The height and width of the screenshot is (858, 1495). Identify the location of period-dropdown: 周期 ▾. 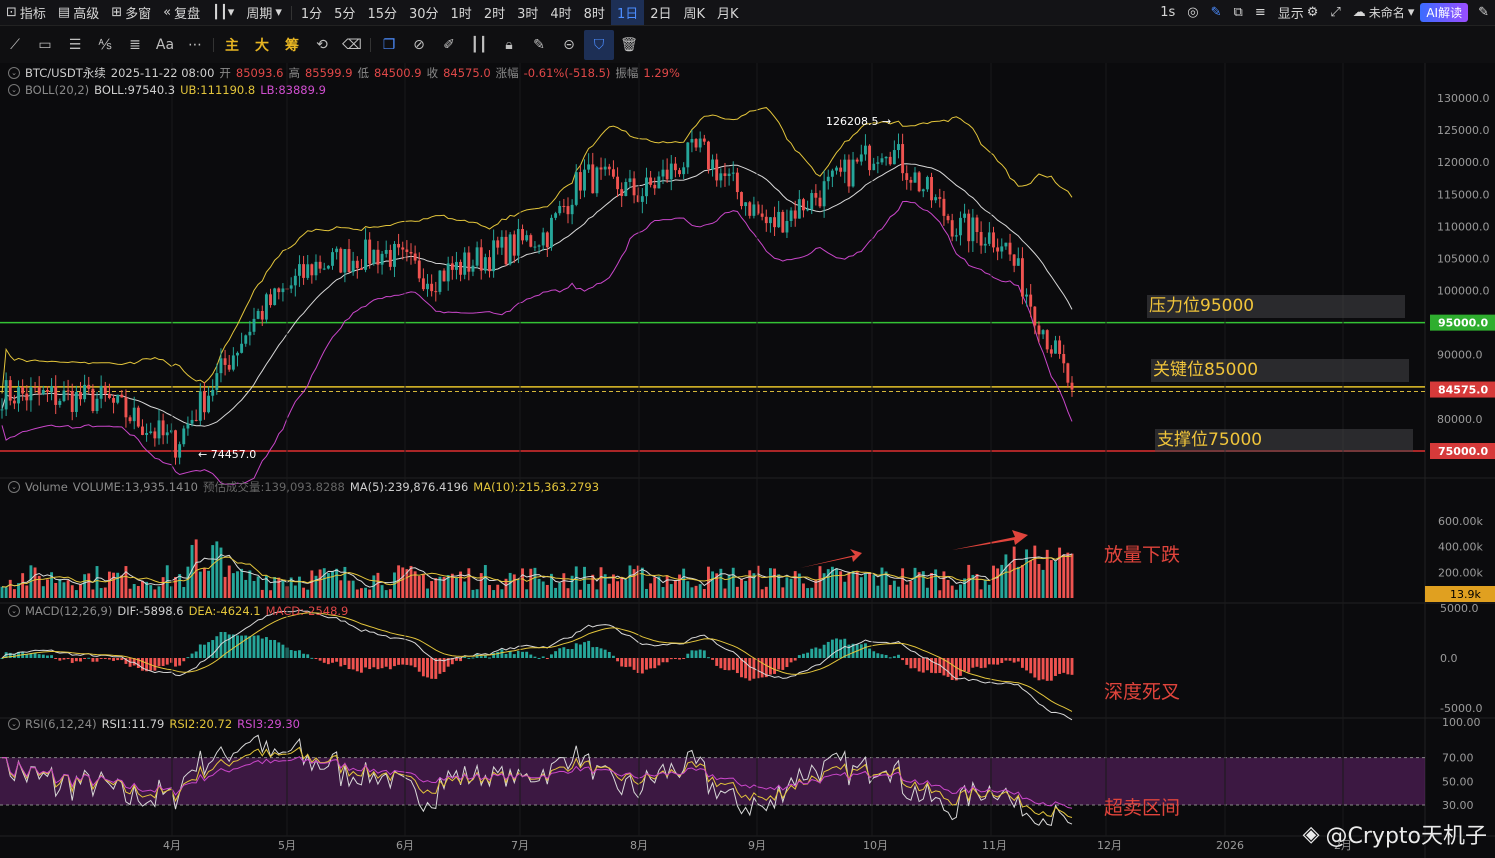
(264, 13).